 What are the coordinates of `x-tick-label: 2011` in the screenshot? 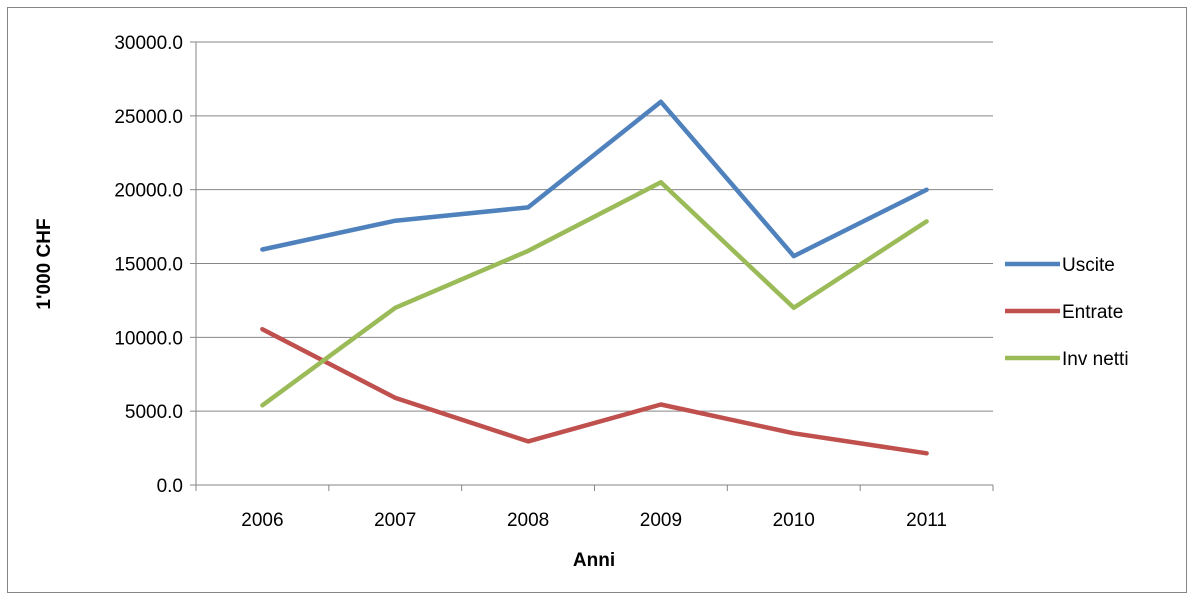 It's located at (926, 520).